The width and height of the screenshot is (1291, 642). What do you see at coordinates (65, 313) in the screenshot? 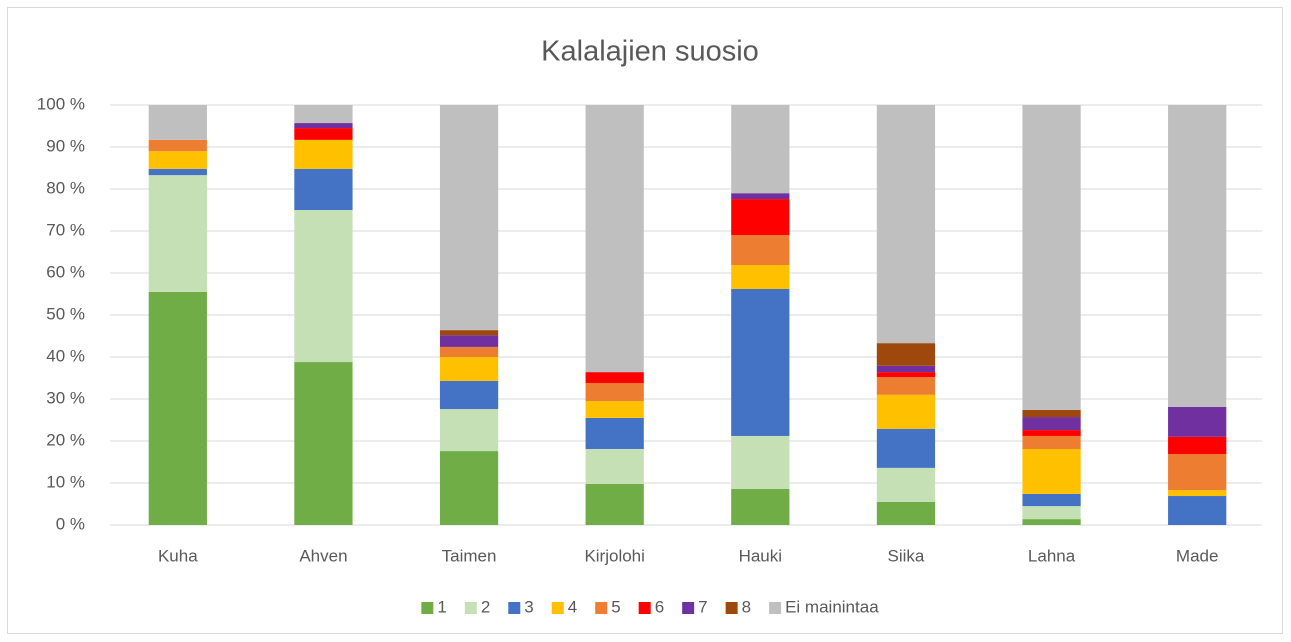
I see `y-tick-label: 50 %` at bounding box center [65, 313].